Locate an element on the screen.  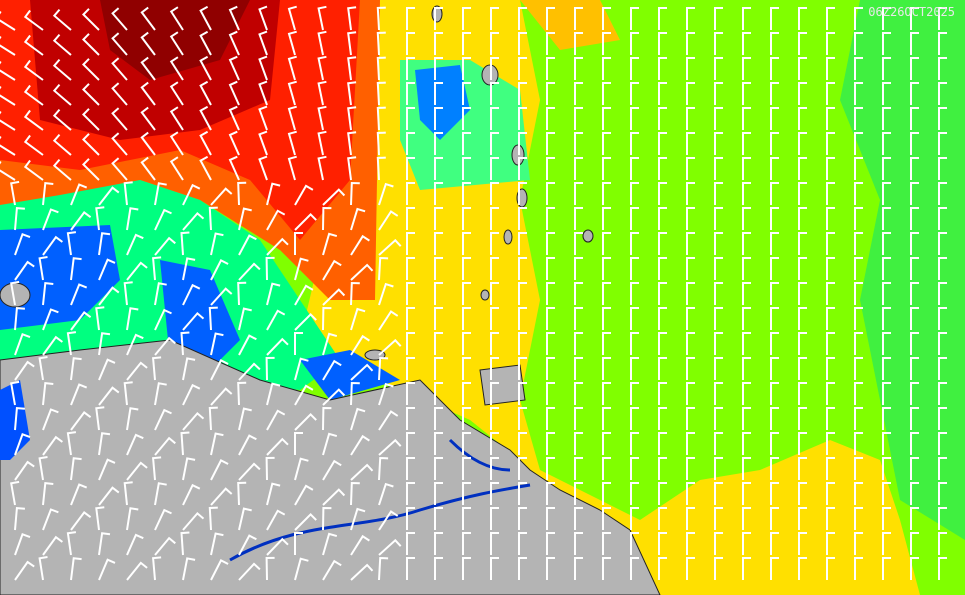
river is located at coordinates (479, 455).